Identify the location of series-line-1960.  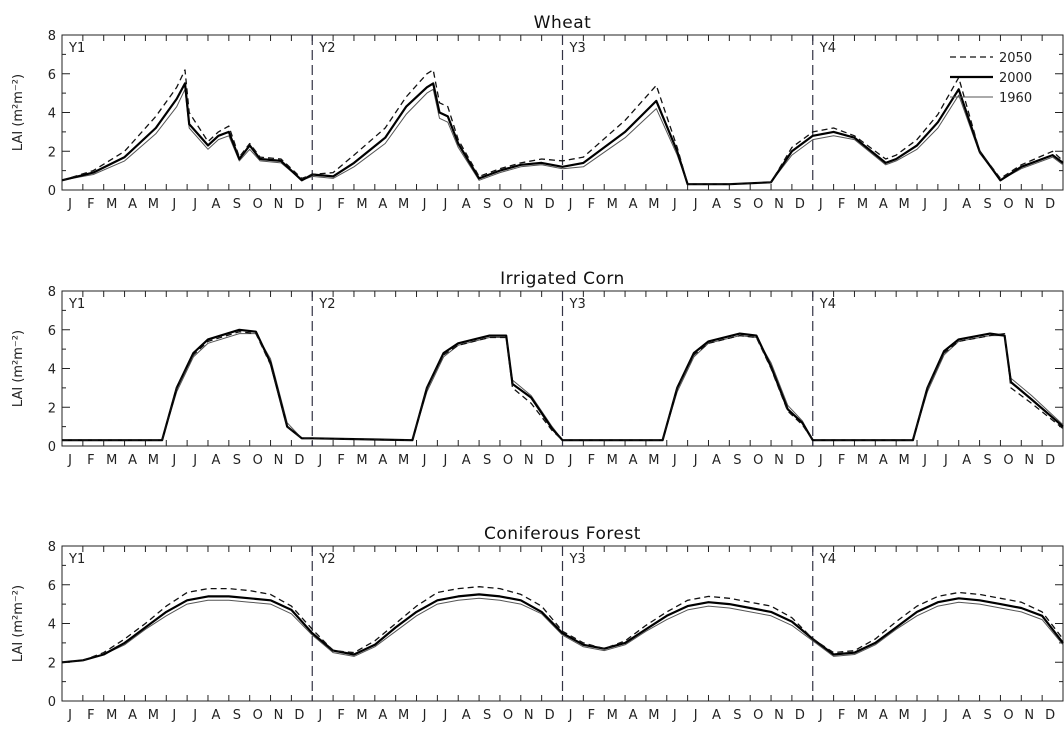
(562, 136).